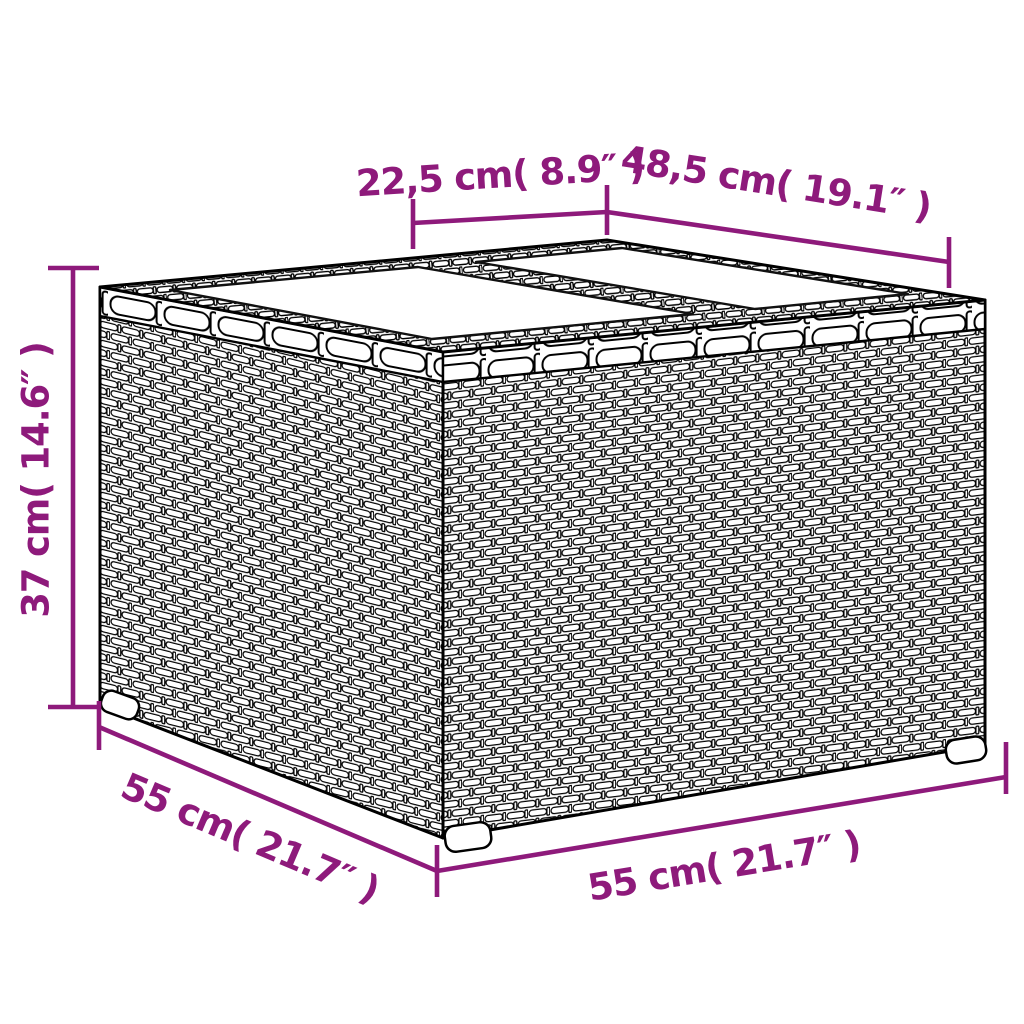 The height and width of the screenshot is (1024, 1024). I want to click on dimension-line-width, so click(721, 824).